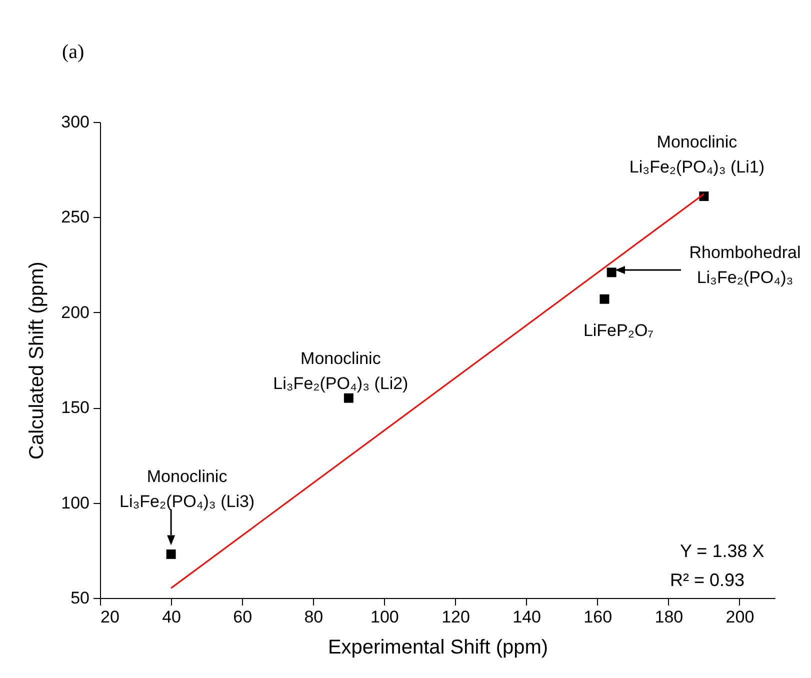 This screenshot has width=811, height=678. What do you see at coordinates (37, 361) in the screenshot?
I see `y-axis-title: Calculated Shift (ppm)` at bounding box center [37, 361].